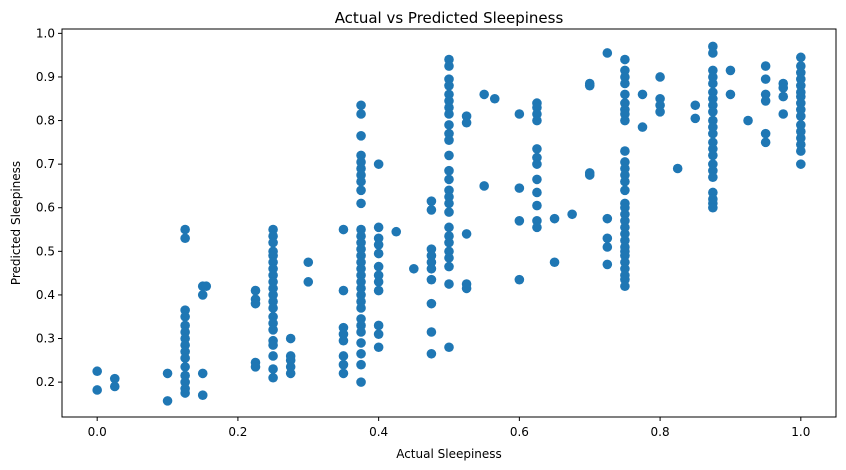  I want to click on x-tick-label: 0.6, so click(519, 432).